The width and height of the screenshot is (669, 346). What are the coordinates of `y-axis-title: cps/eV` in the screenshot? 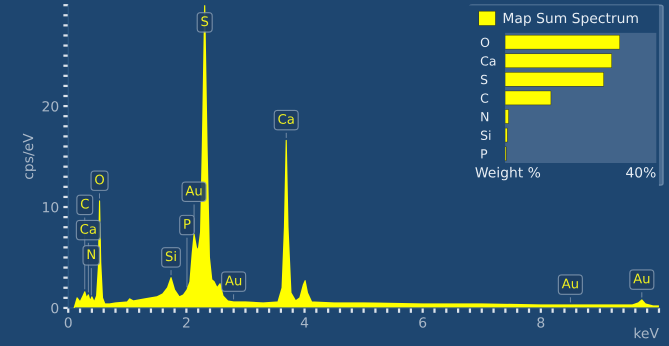 It's located at (29, 156).